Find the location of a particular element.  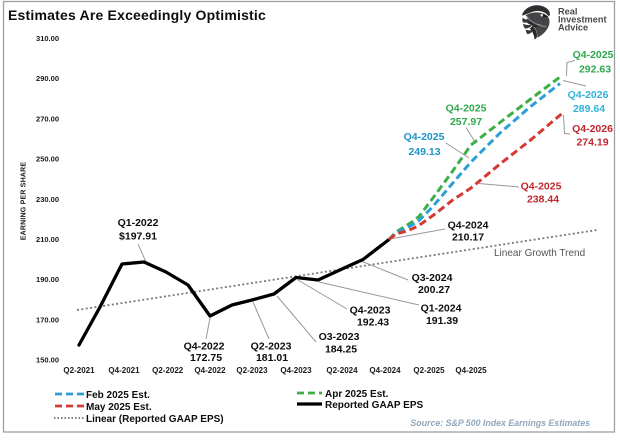

svg-text: 210.17 is located at coordinates (468, 238).